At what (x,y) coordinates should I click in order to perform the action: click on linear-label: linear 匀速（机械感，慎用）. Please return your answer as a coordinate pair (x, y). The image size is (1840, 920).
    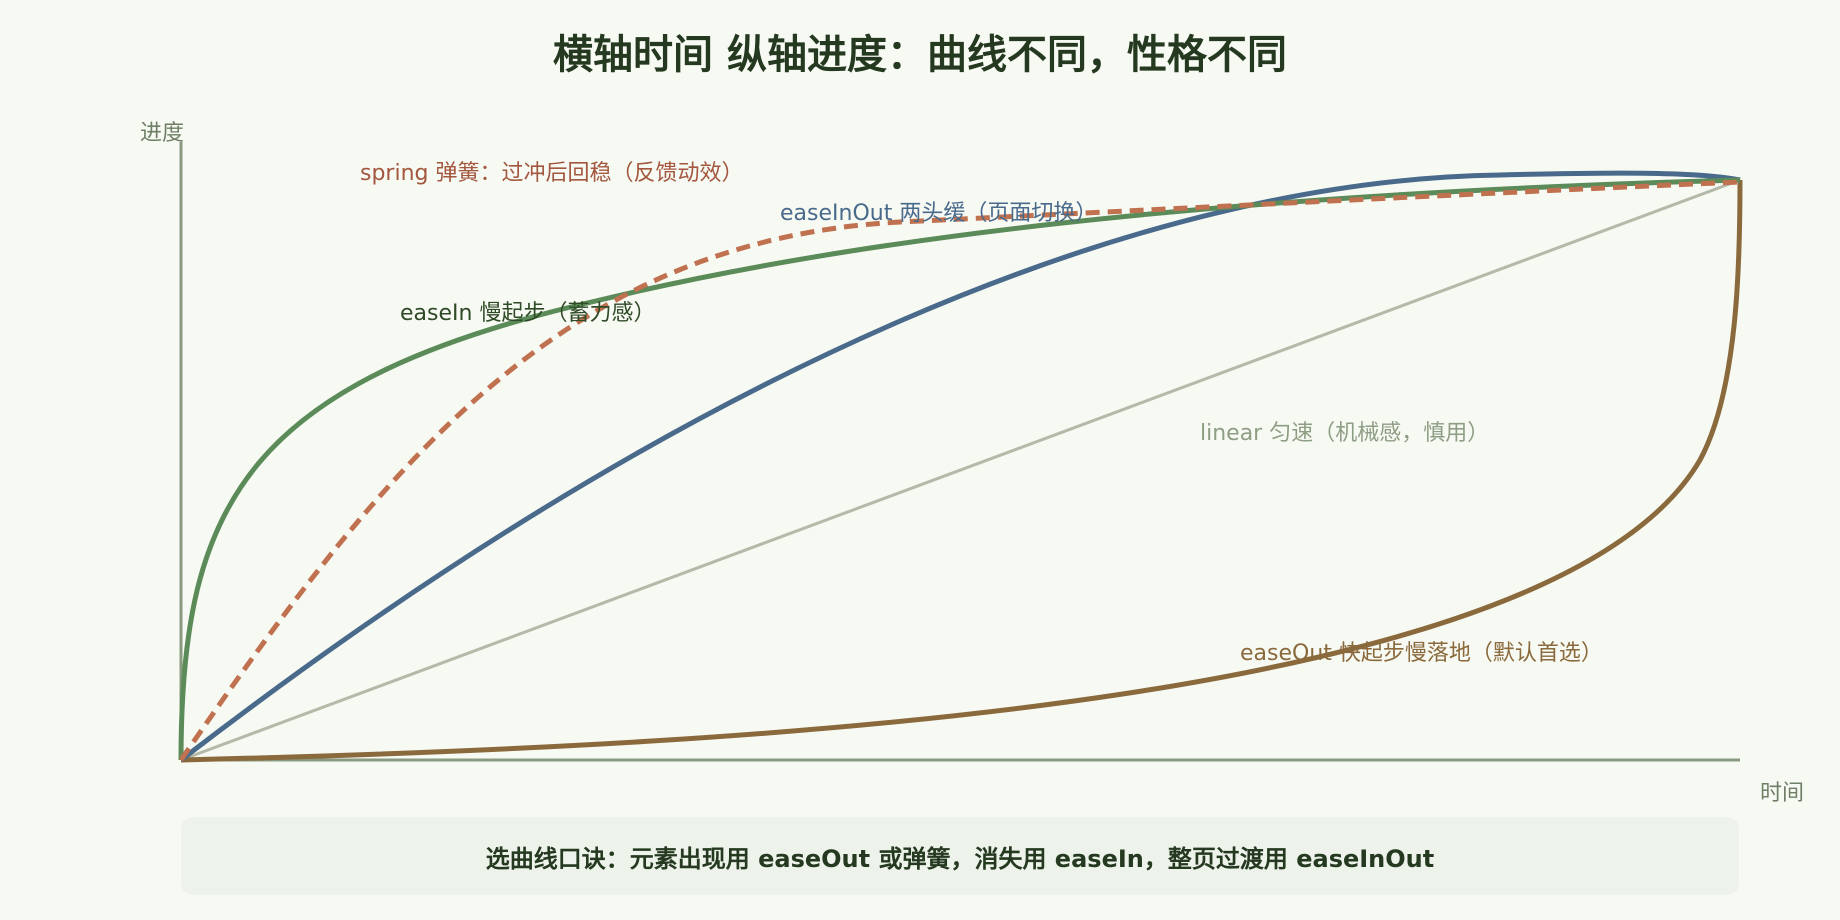
    Looking at the image, I should click on (1344, 433).